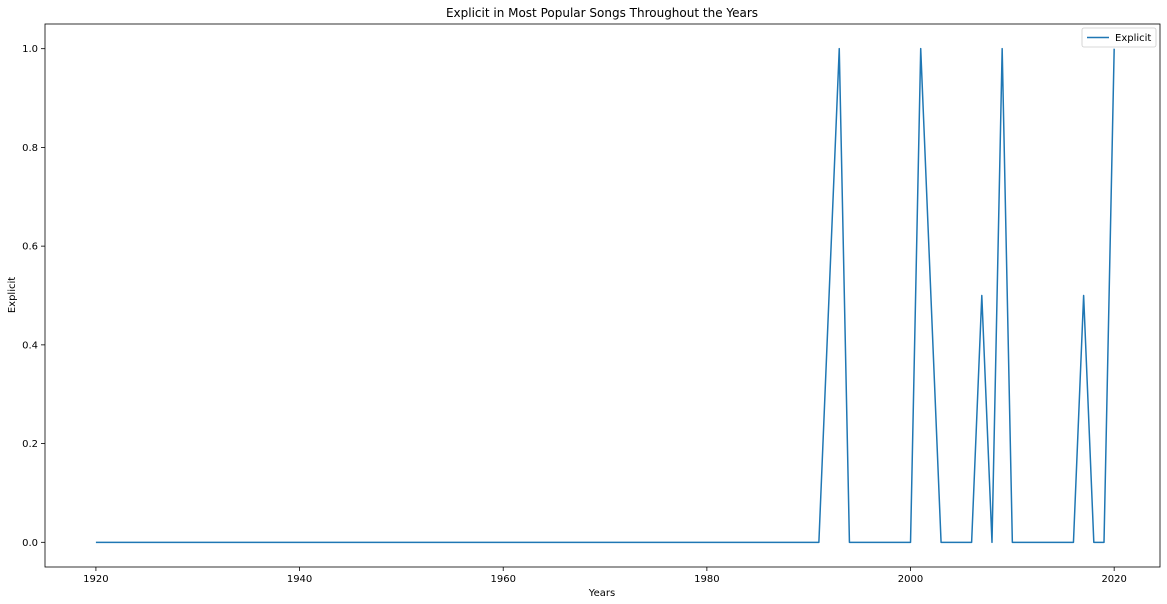 This screenshot has height=604, width=1167. What do you see at coordinates (30, 49) in the screenshot?
I see `y-tick-label: 1.0` at bounding box center [30, 49].